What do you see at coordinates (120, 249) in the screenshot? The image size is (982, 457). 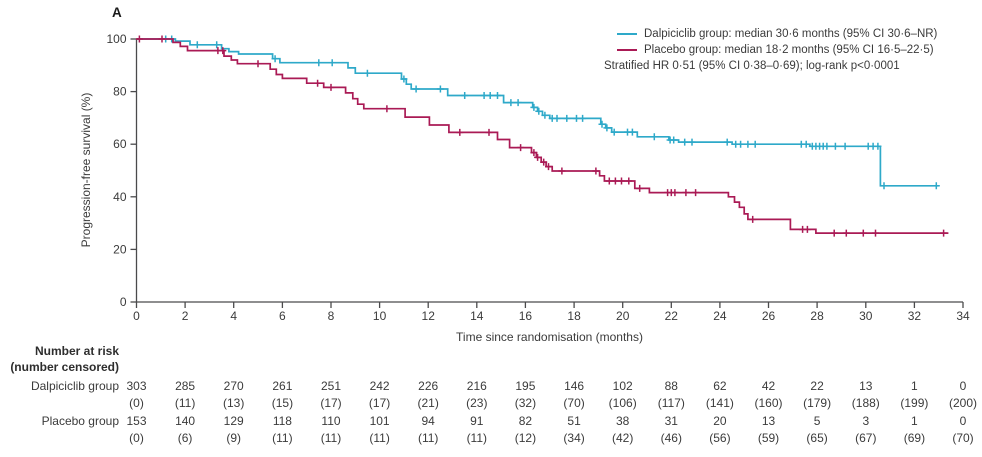 I see `y-tick-label: 20` at bounding box center [120, 249].